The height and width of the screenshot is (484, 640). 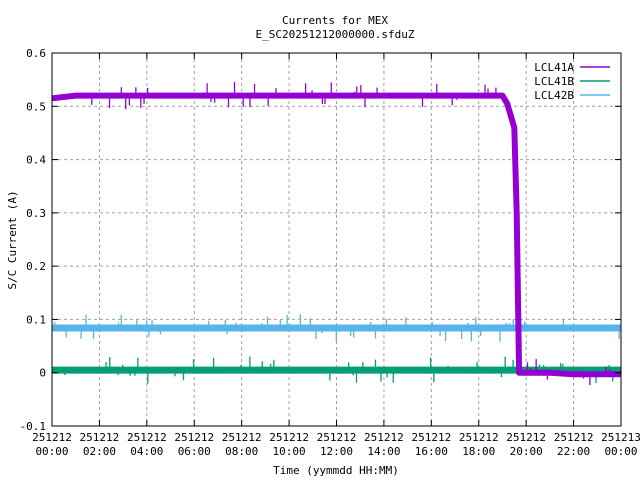 What do you see at coordinates (12, 239) in the screenshot?
I see `y-axis-label: S/C Current (A)` at bounding box center [12, 239].